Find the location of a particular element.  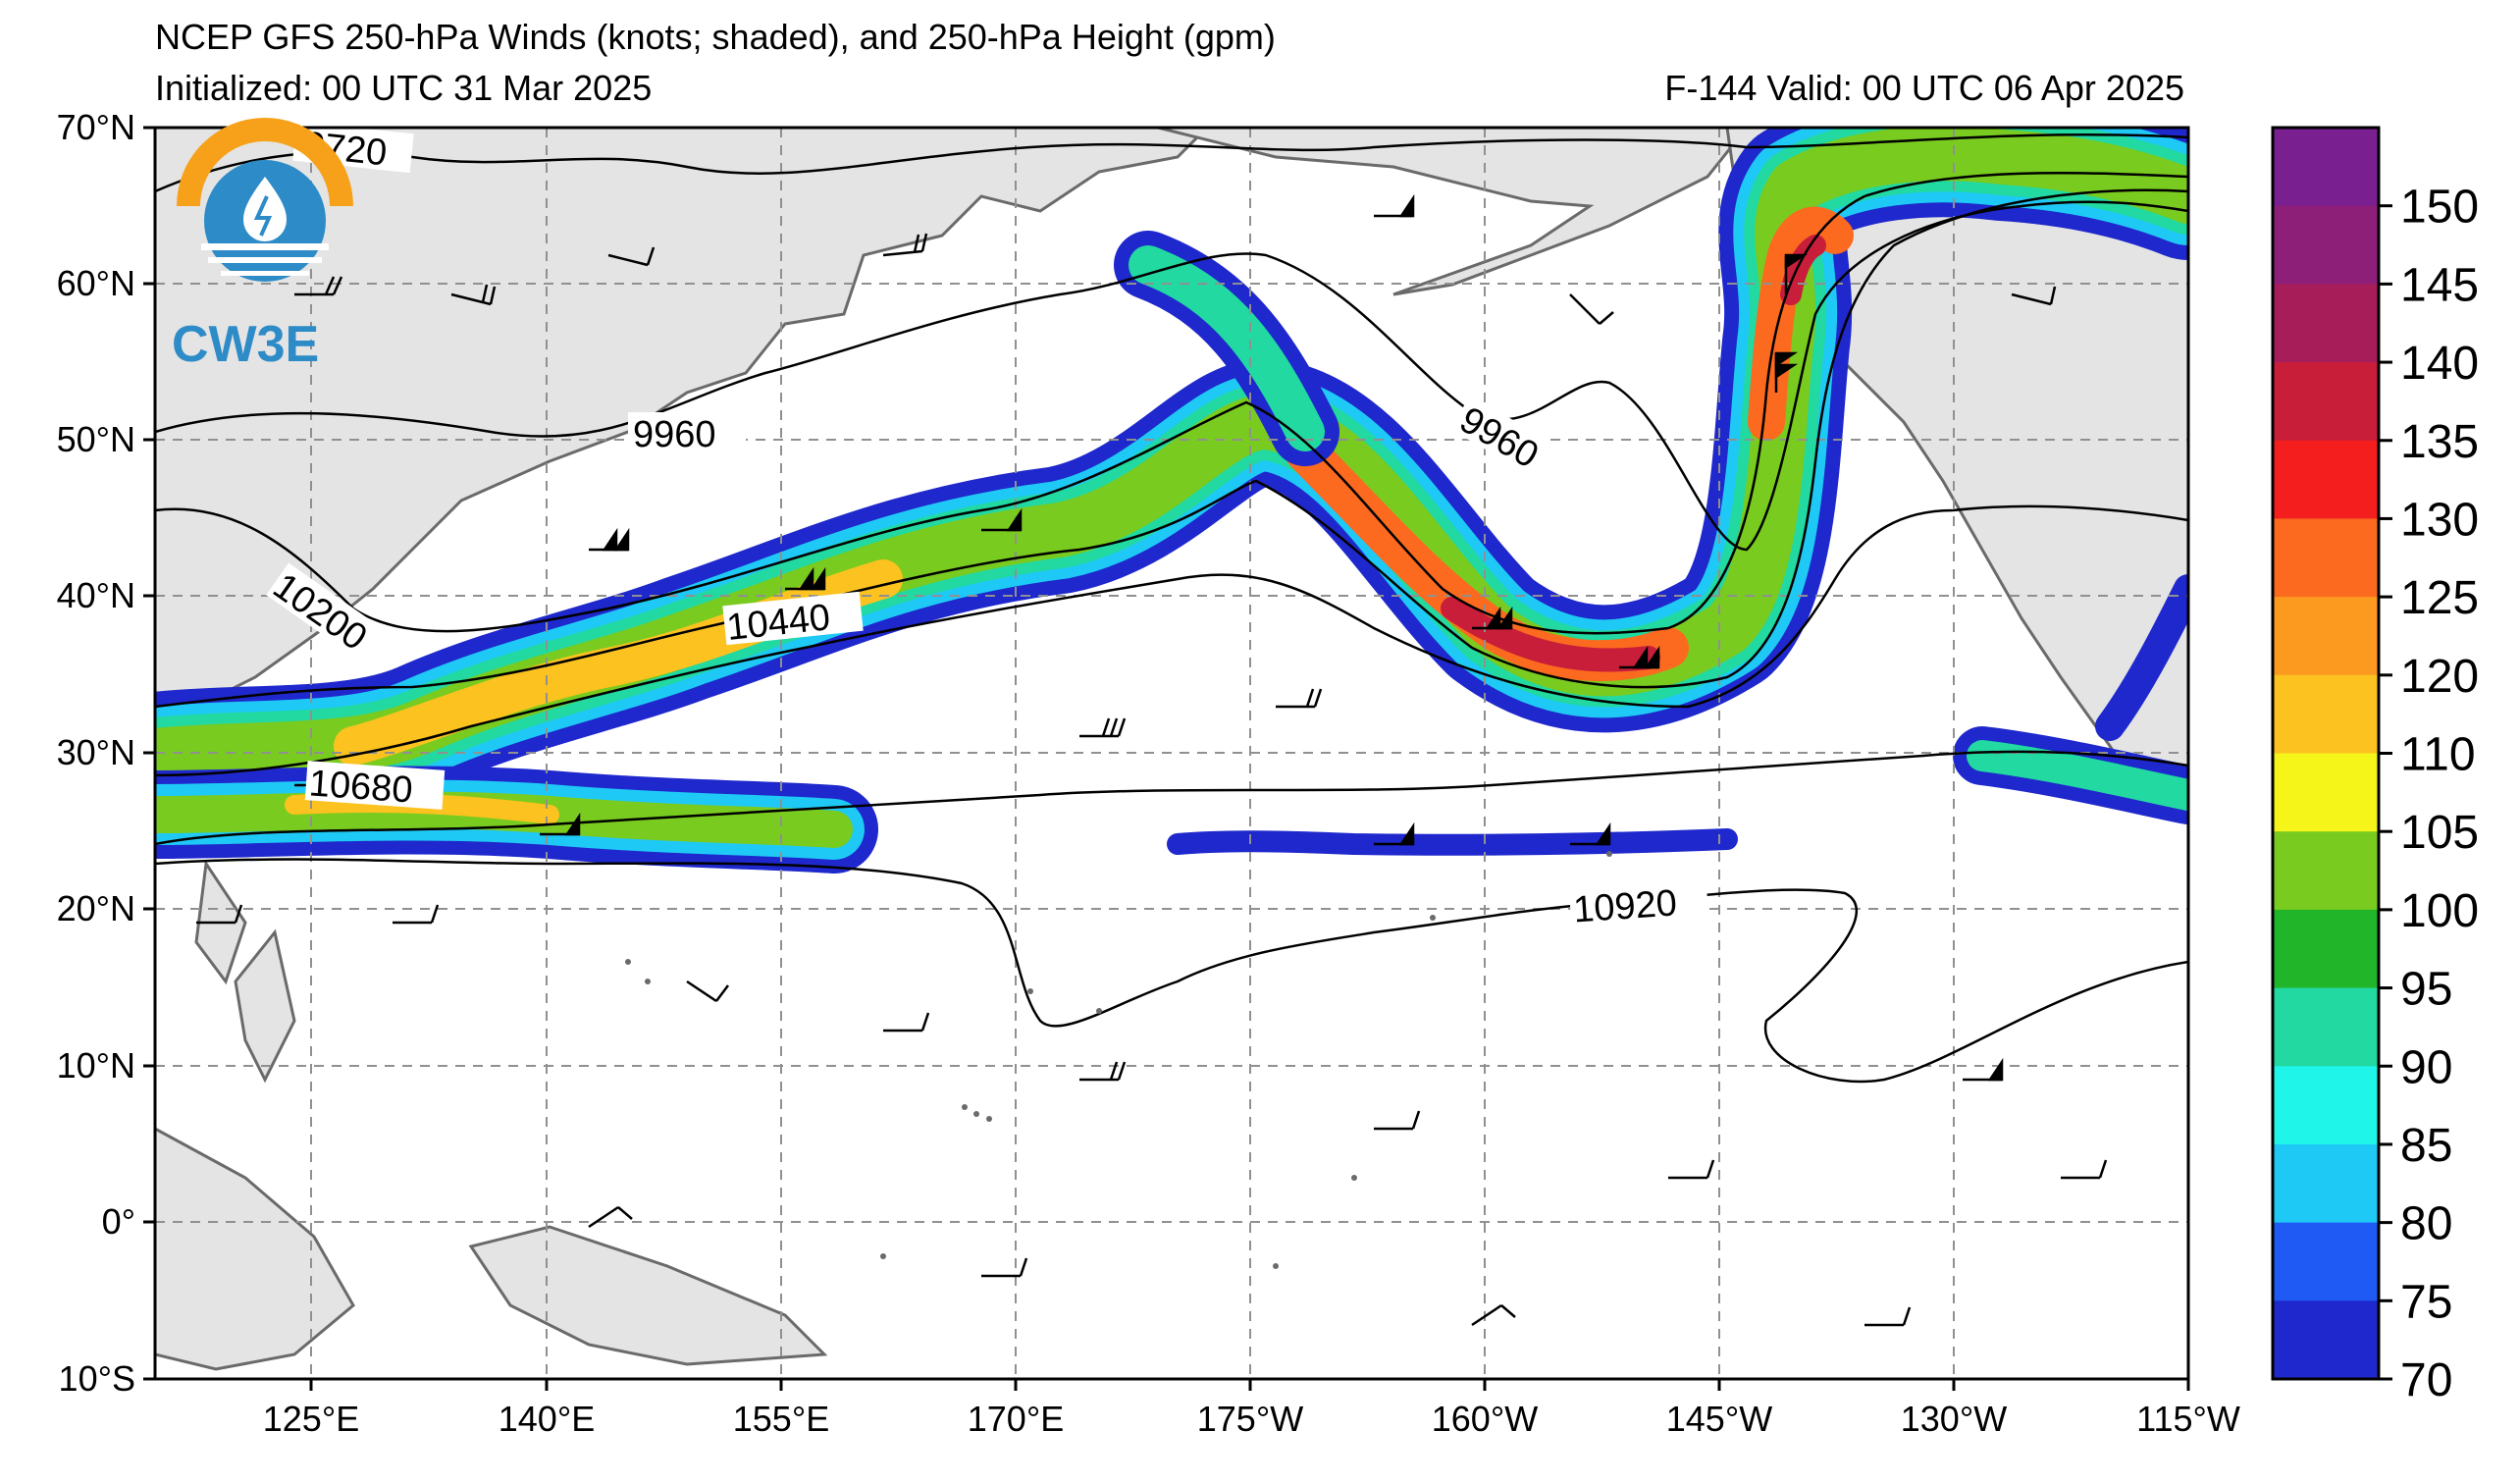

colorbar-tick-label: 100 is located at coordinates (2439, 911).